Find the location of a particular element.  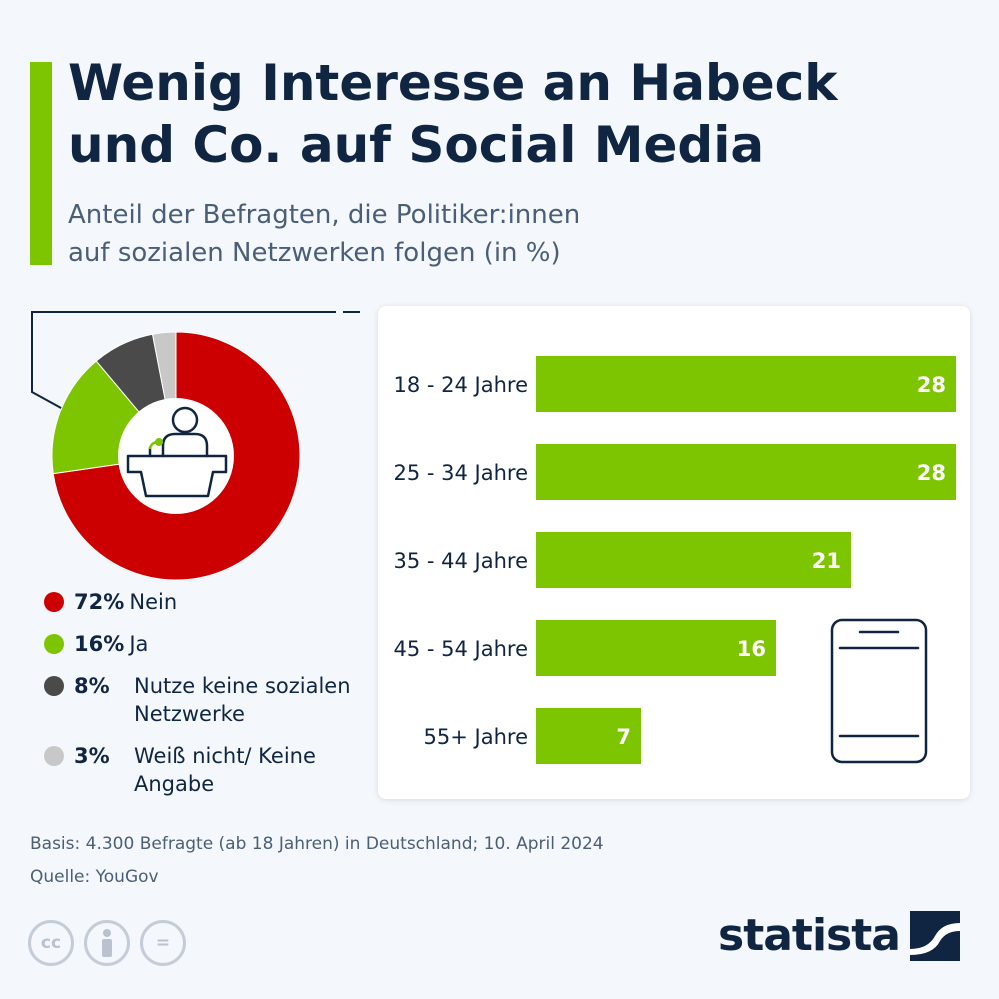

subtitle-line-2: auf sozialen Netzwerken folgen (in %) is located at coordinates (314, 253).